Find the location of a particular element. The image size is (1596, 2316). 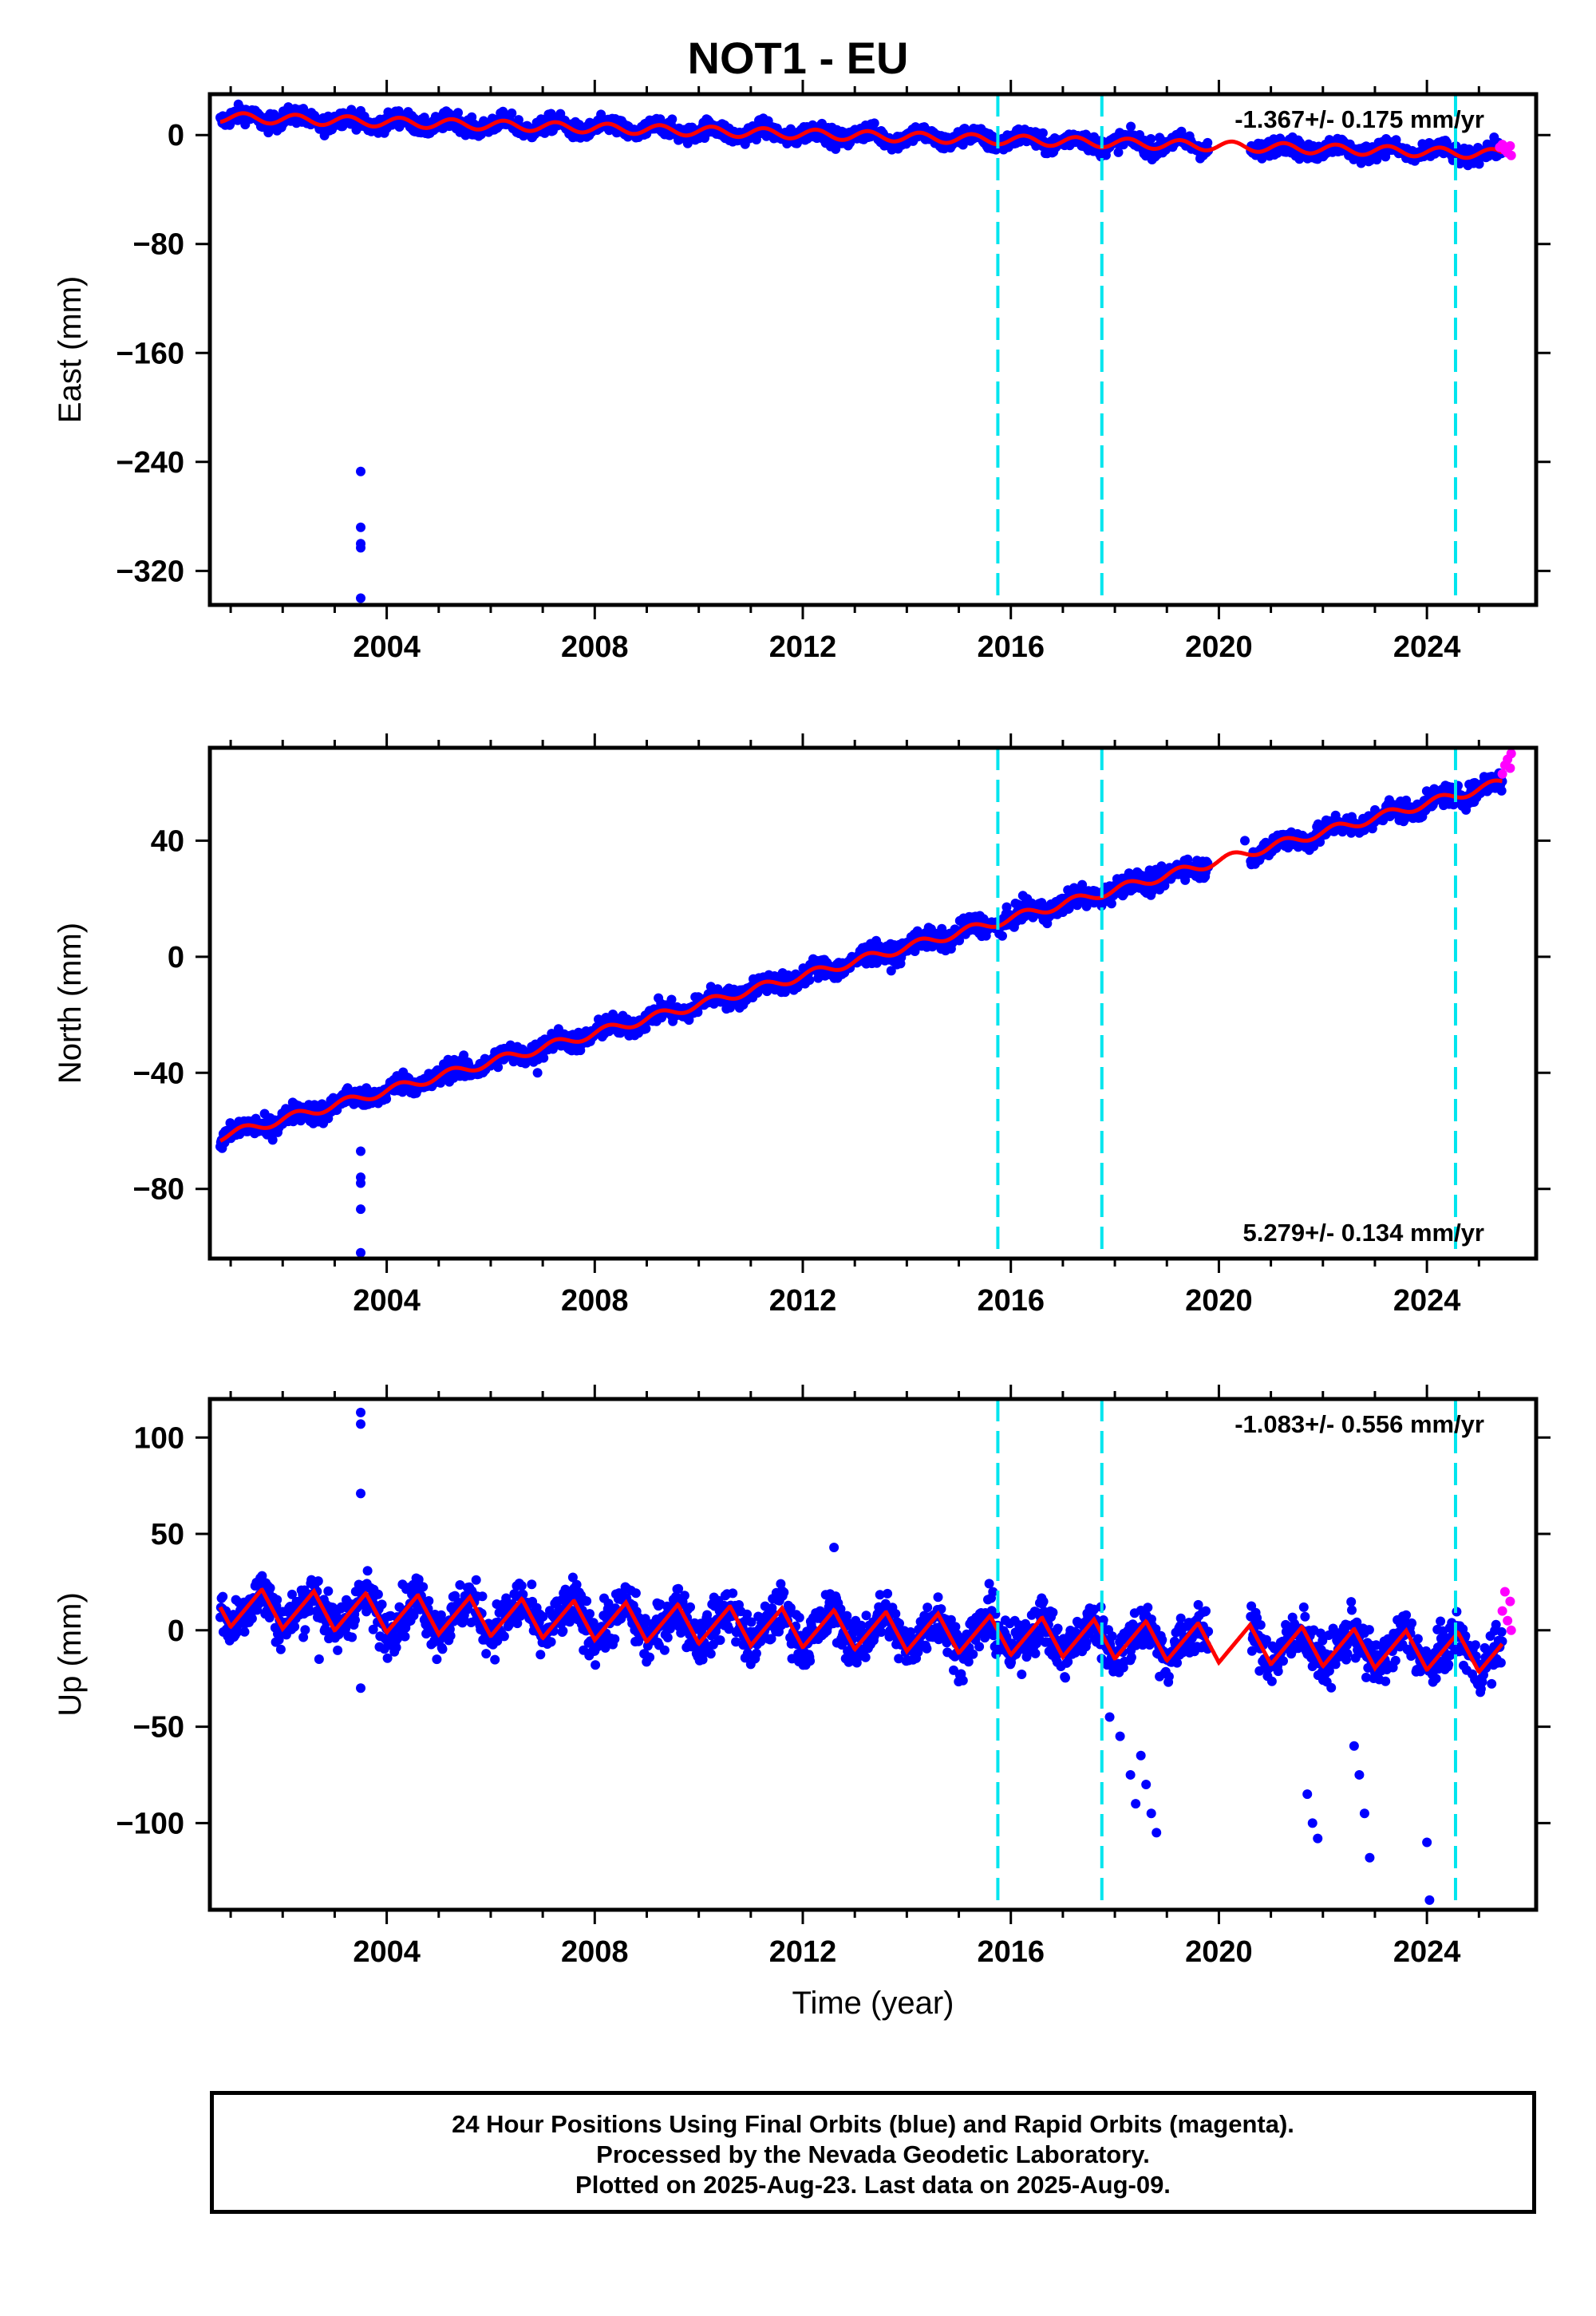

y-tick-label: −160 is located at coordinates (150, 353).